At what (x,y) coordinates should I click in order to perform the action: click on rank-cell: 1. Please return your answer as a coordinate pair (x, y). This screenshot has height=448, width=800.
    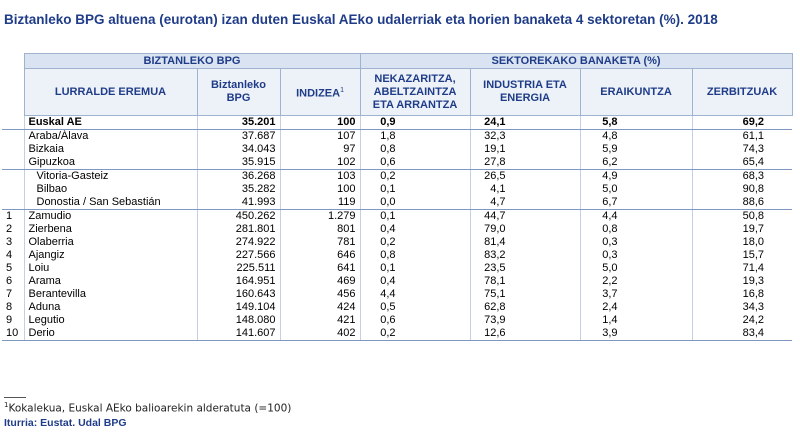
    Looking at the image, I should click on (9, 216).